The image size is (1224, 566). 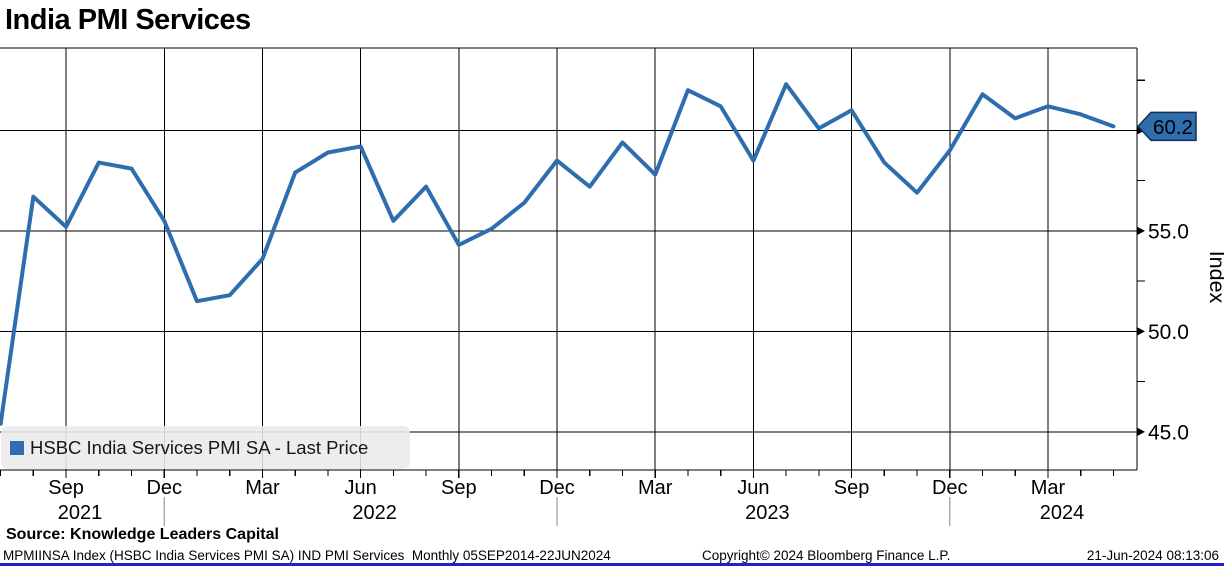 I want to click on year-label: 2022, so click(x=374, y=513).